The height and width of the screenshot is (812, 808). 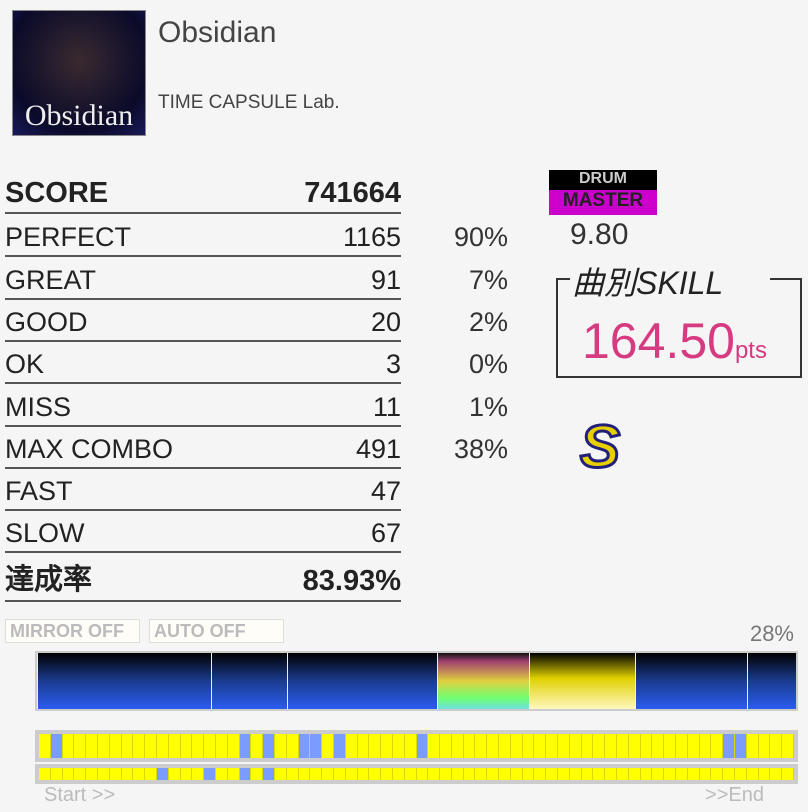 I want to click on result-percent: 2%, so click(x=488, y=322).